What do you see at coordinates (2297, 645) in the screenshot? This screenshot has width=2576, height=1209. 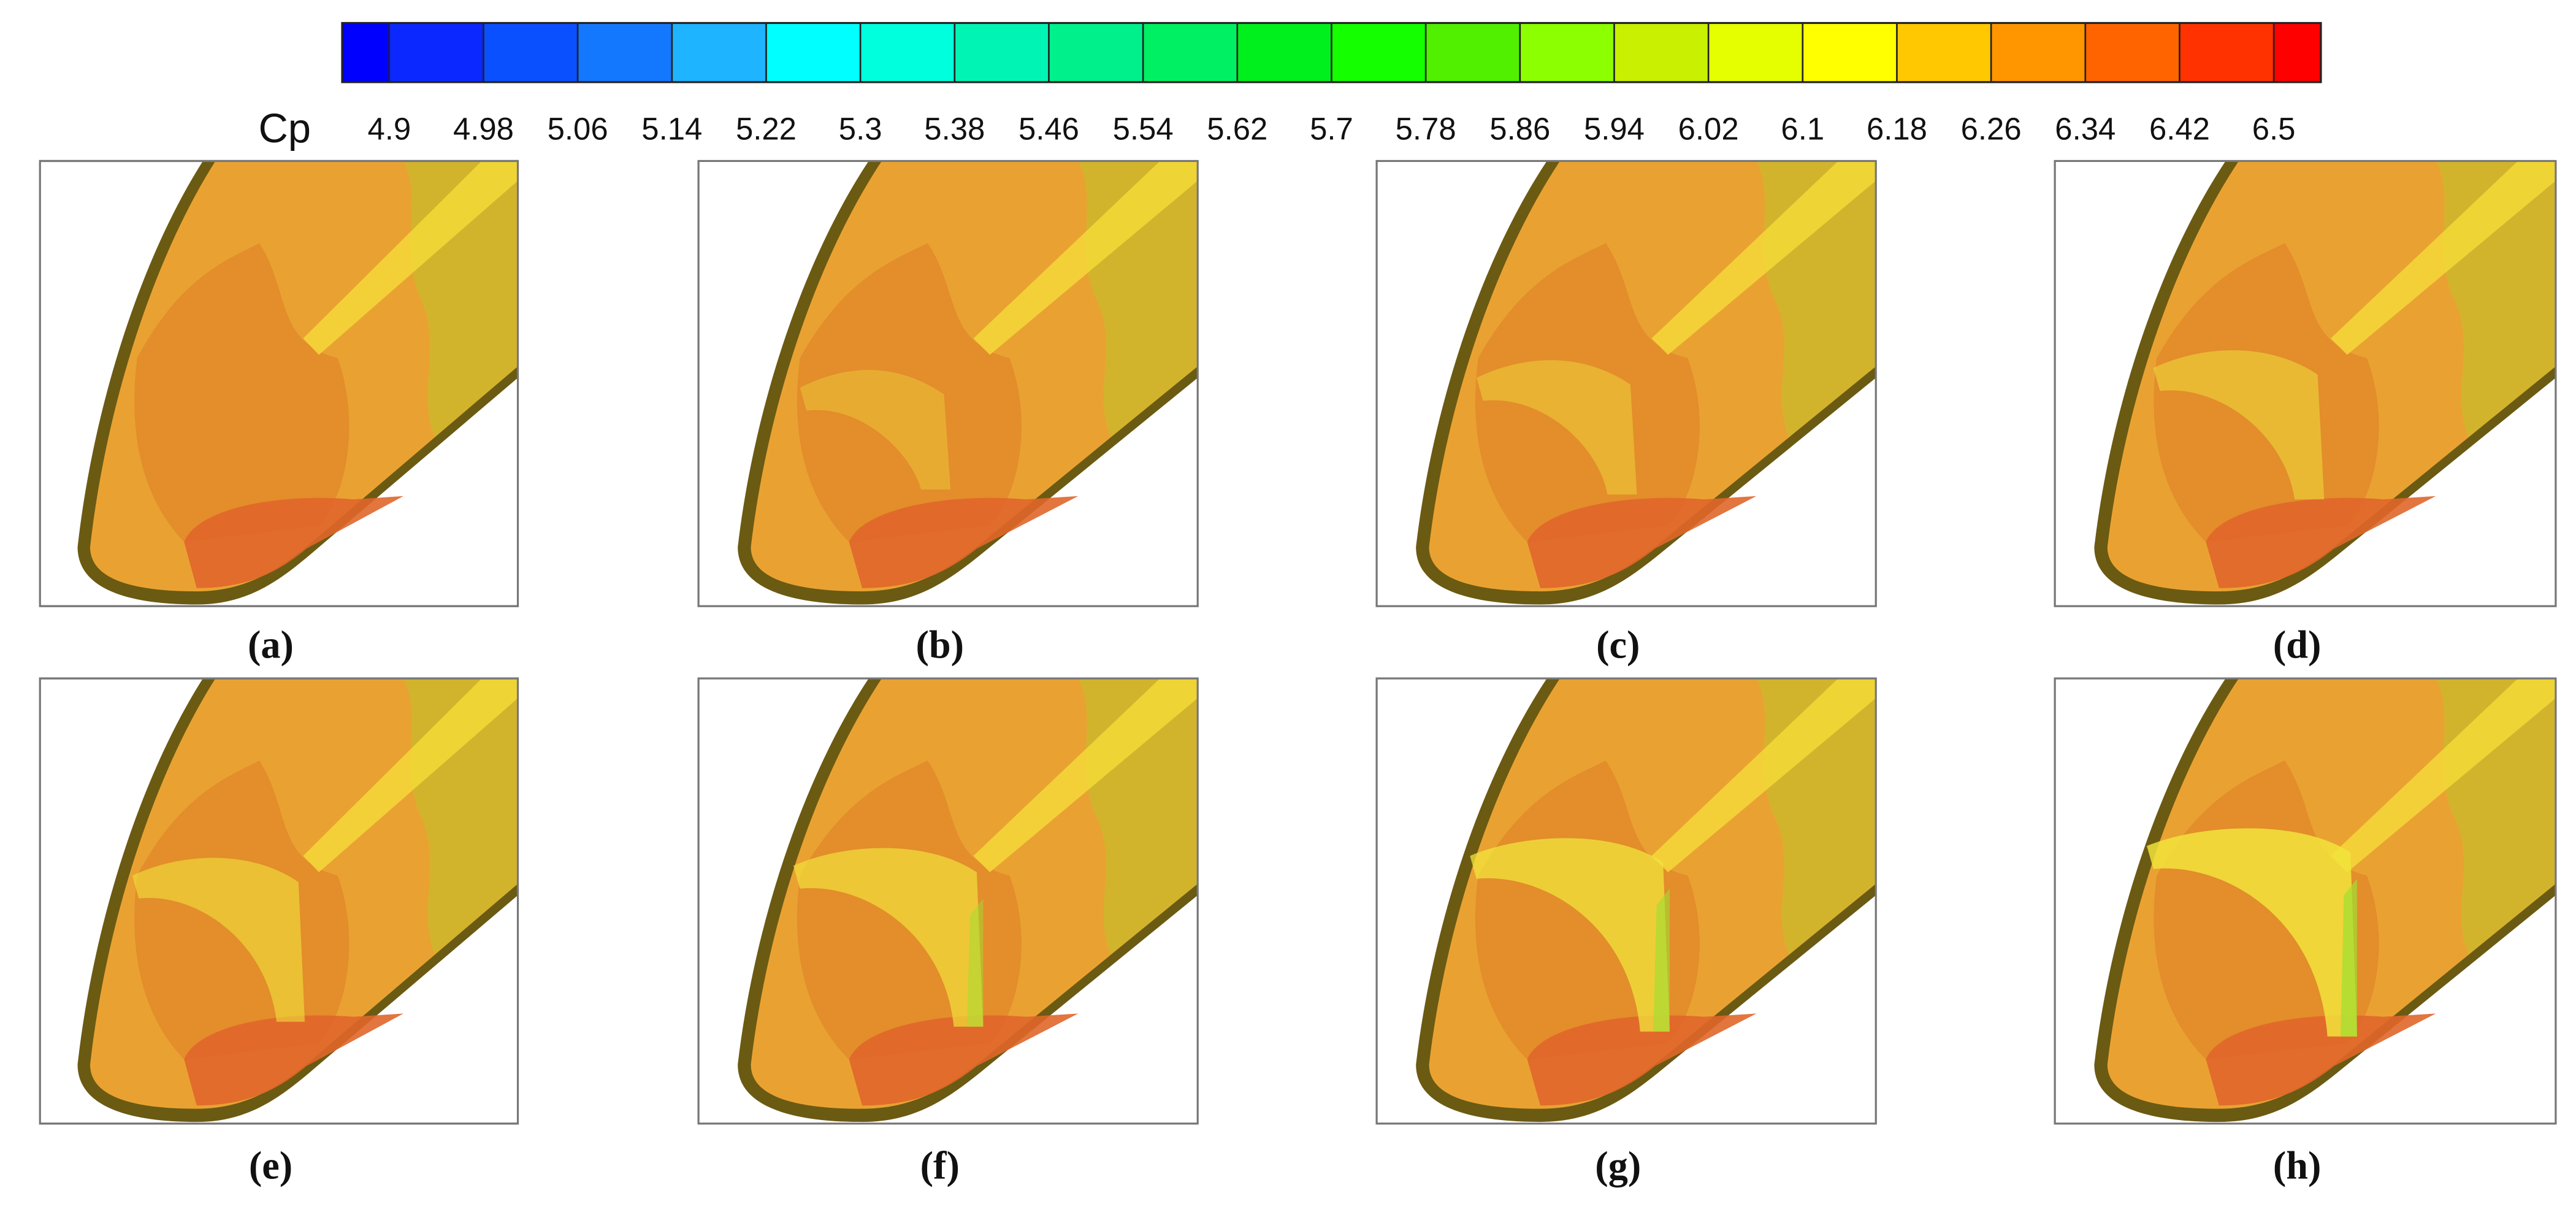 I see `panel-label: (d)` at bounding box center [2297, 645].